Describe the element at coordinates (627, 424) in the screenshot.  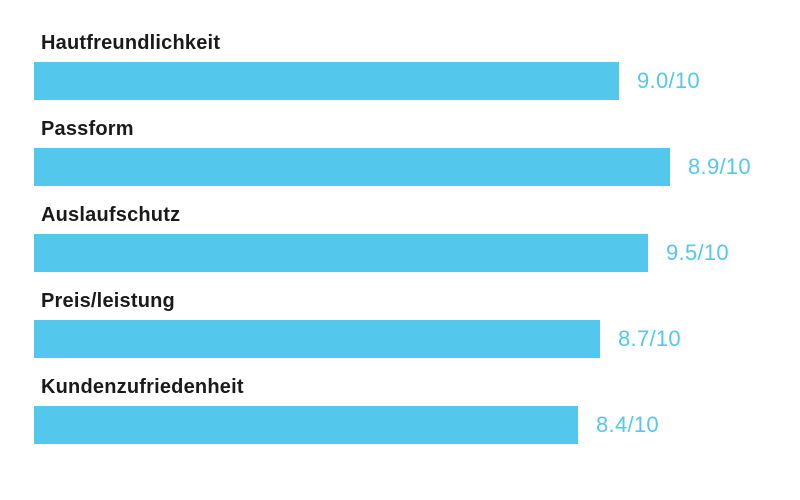
I see `rating-value: 8.4/10` at that location.